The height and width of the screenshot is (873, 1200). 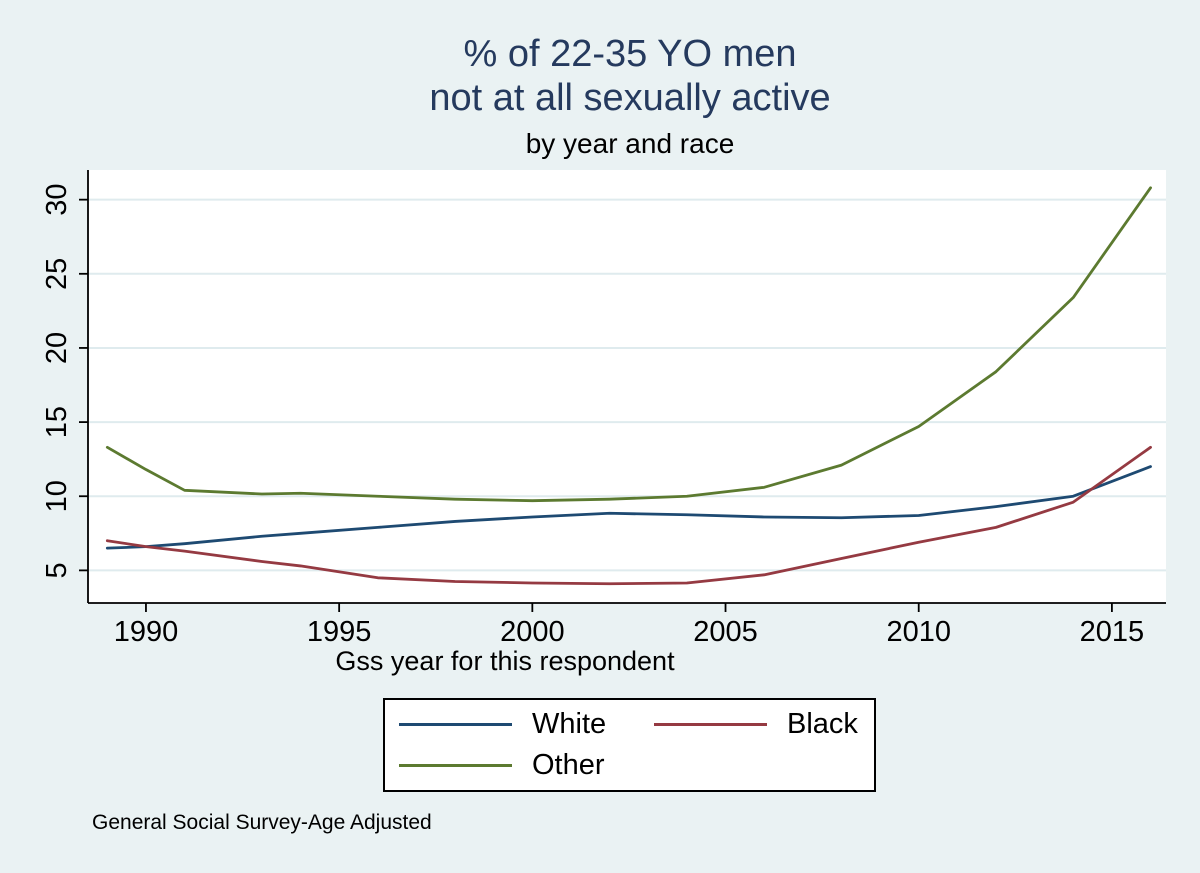 I want to click on legend-label-white: White, so click(x=569, y=724).